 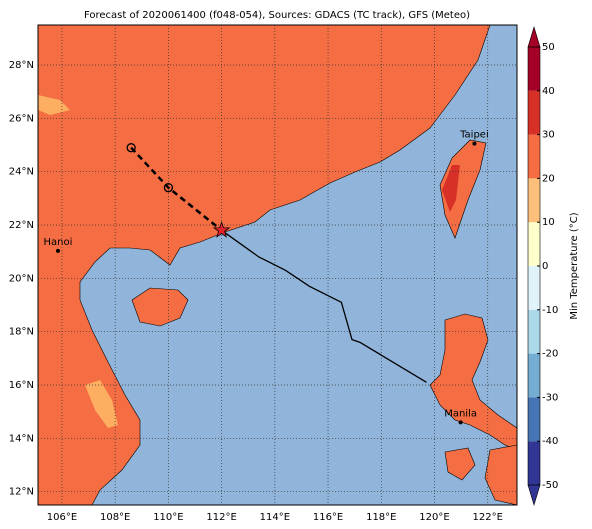 What do you see at coordinates (176, 189) in the screenshot?
I see `forecast-track` at bounding box center [176, 189].